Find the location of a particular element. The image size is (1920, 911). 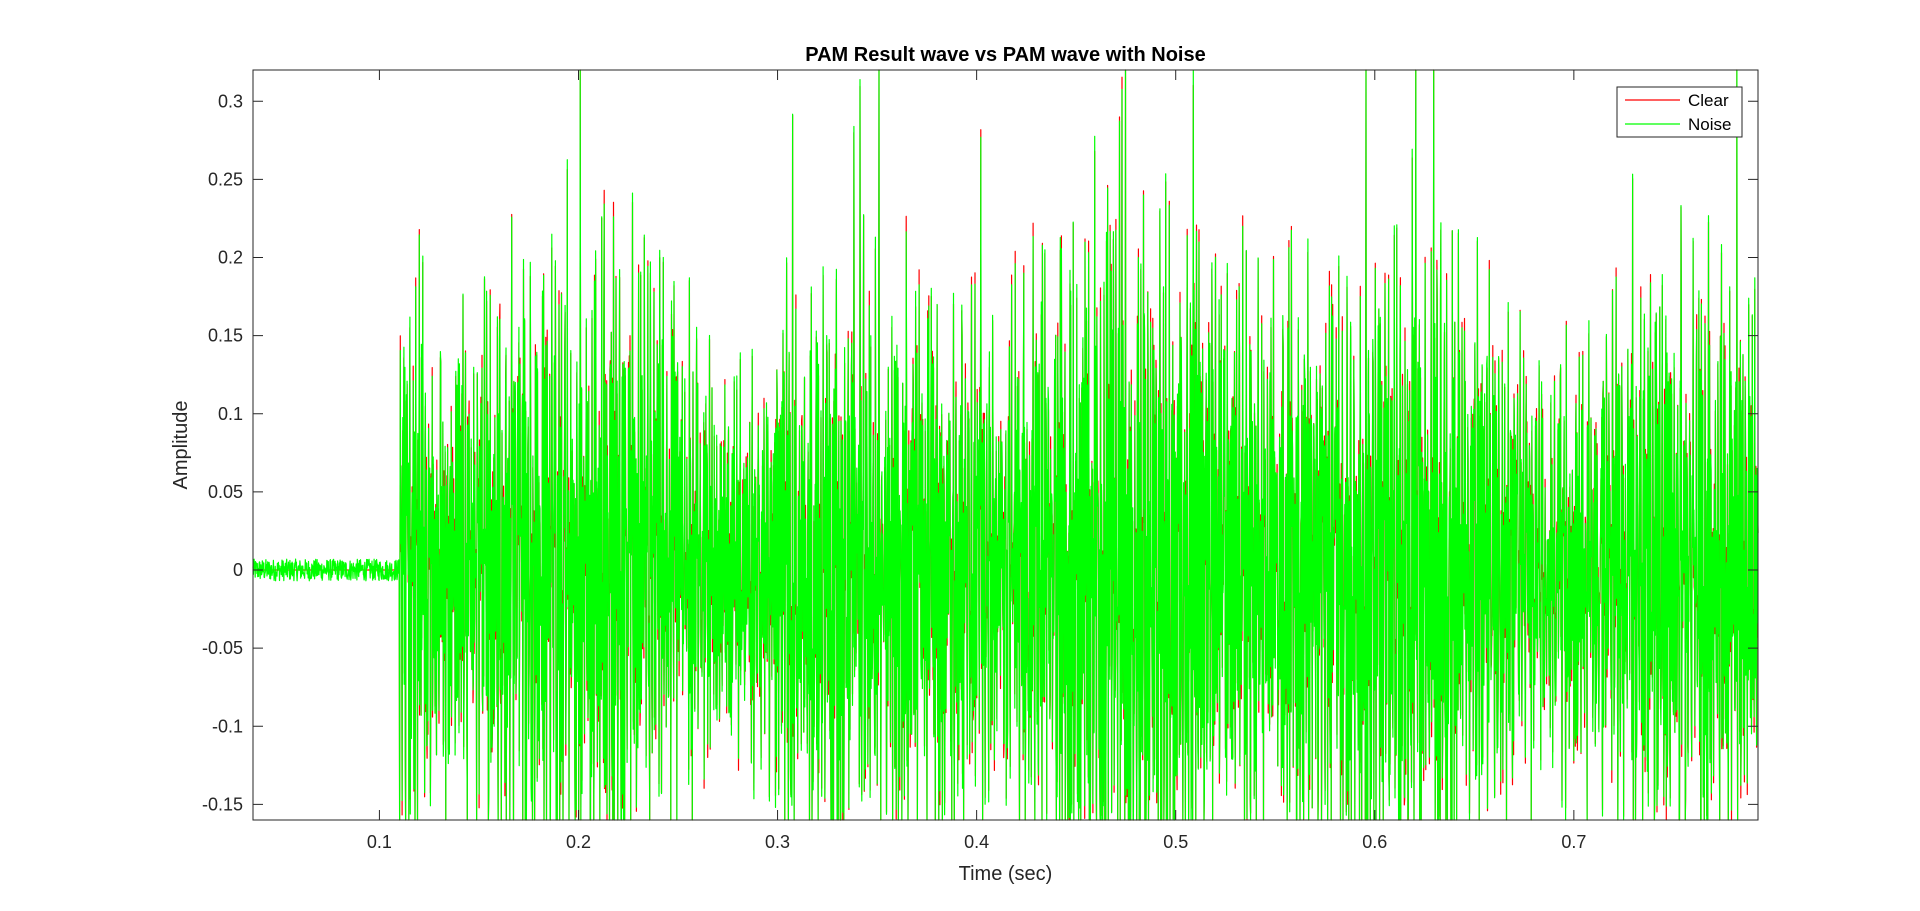

legend-label-noise: Noise is located at coordinates (1709, 124).